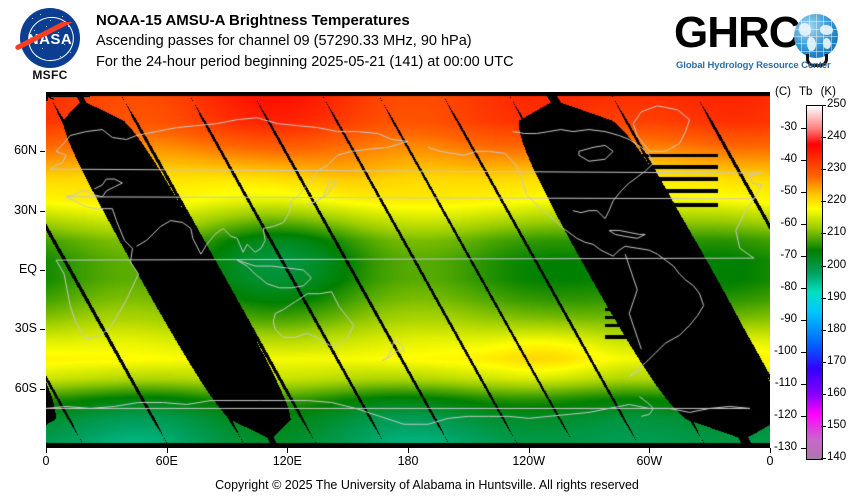  Describe the element at coordinates (837, 360) in the screenshot. I see `colorbar-label-kelvin: 170` at that location.